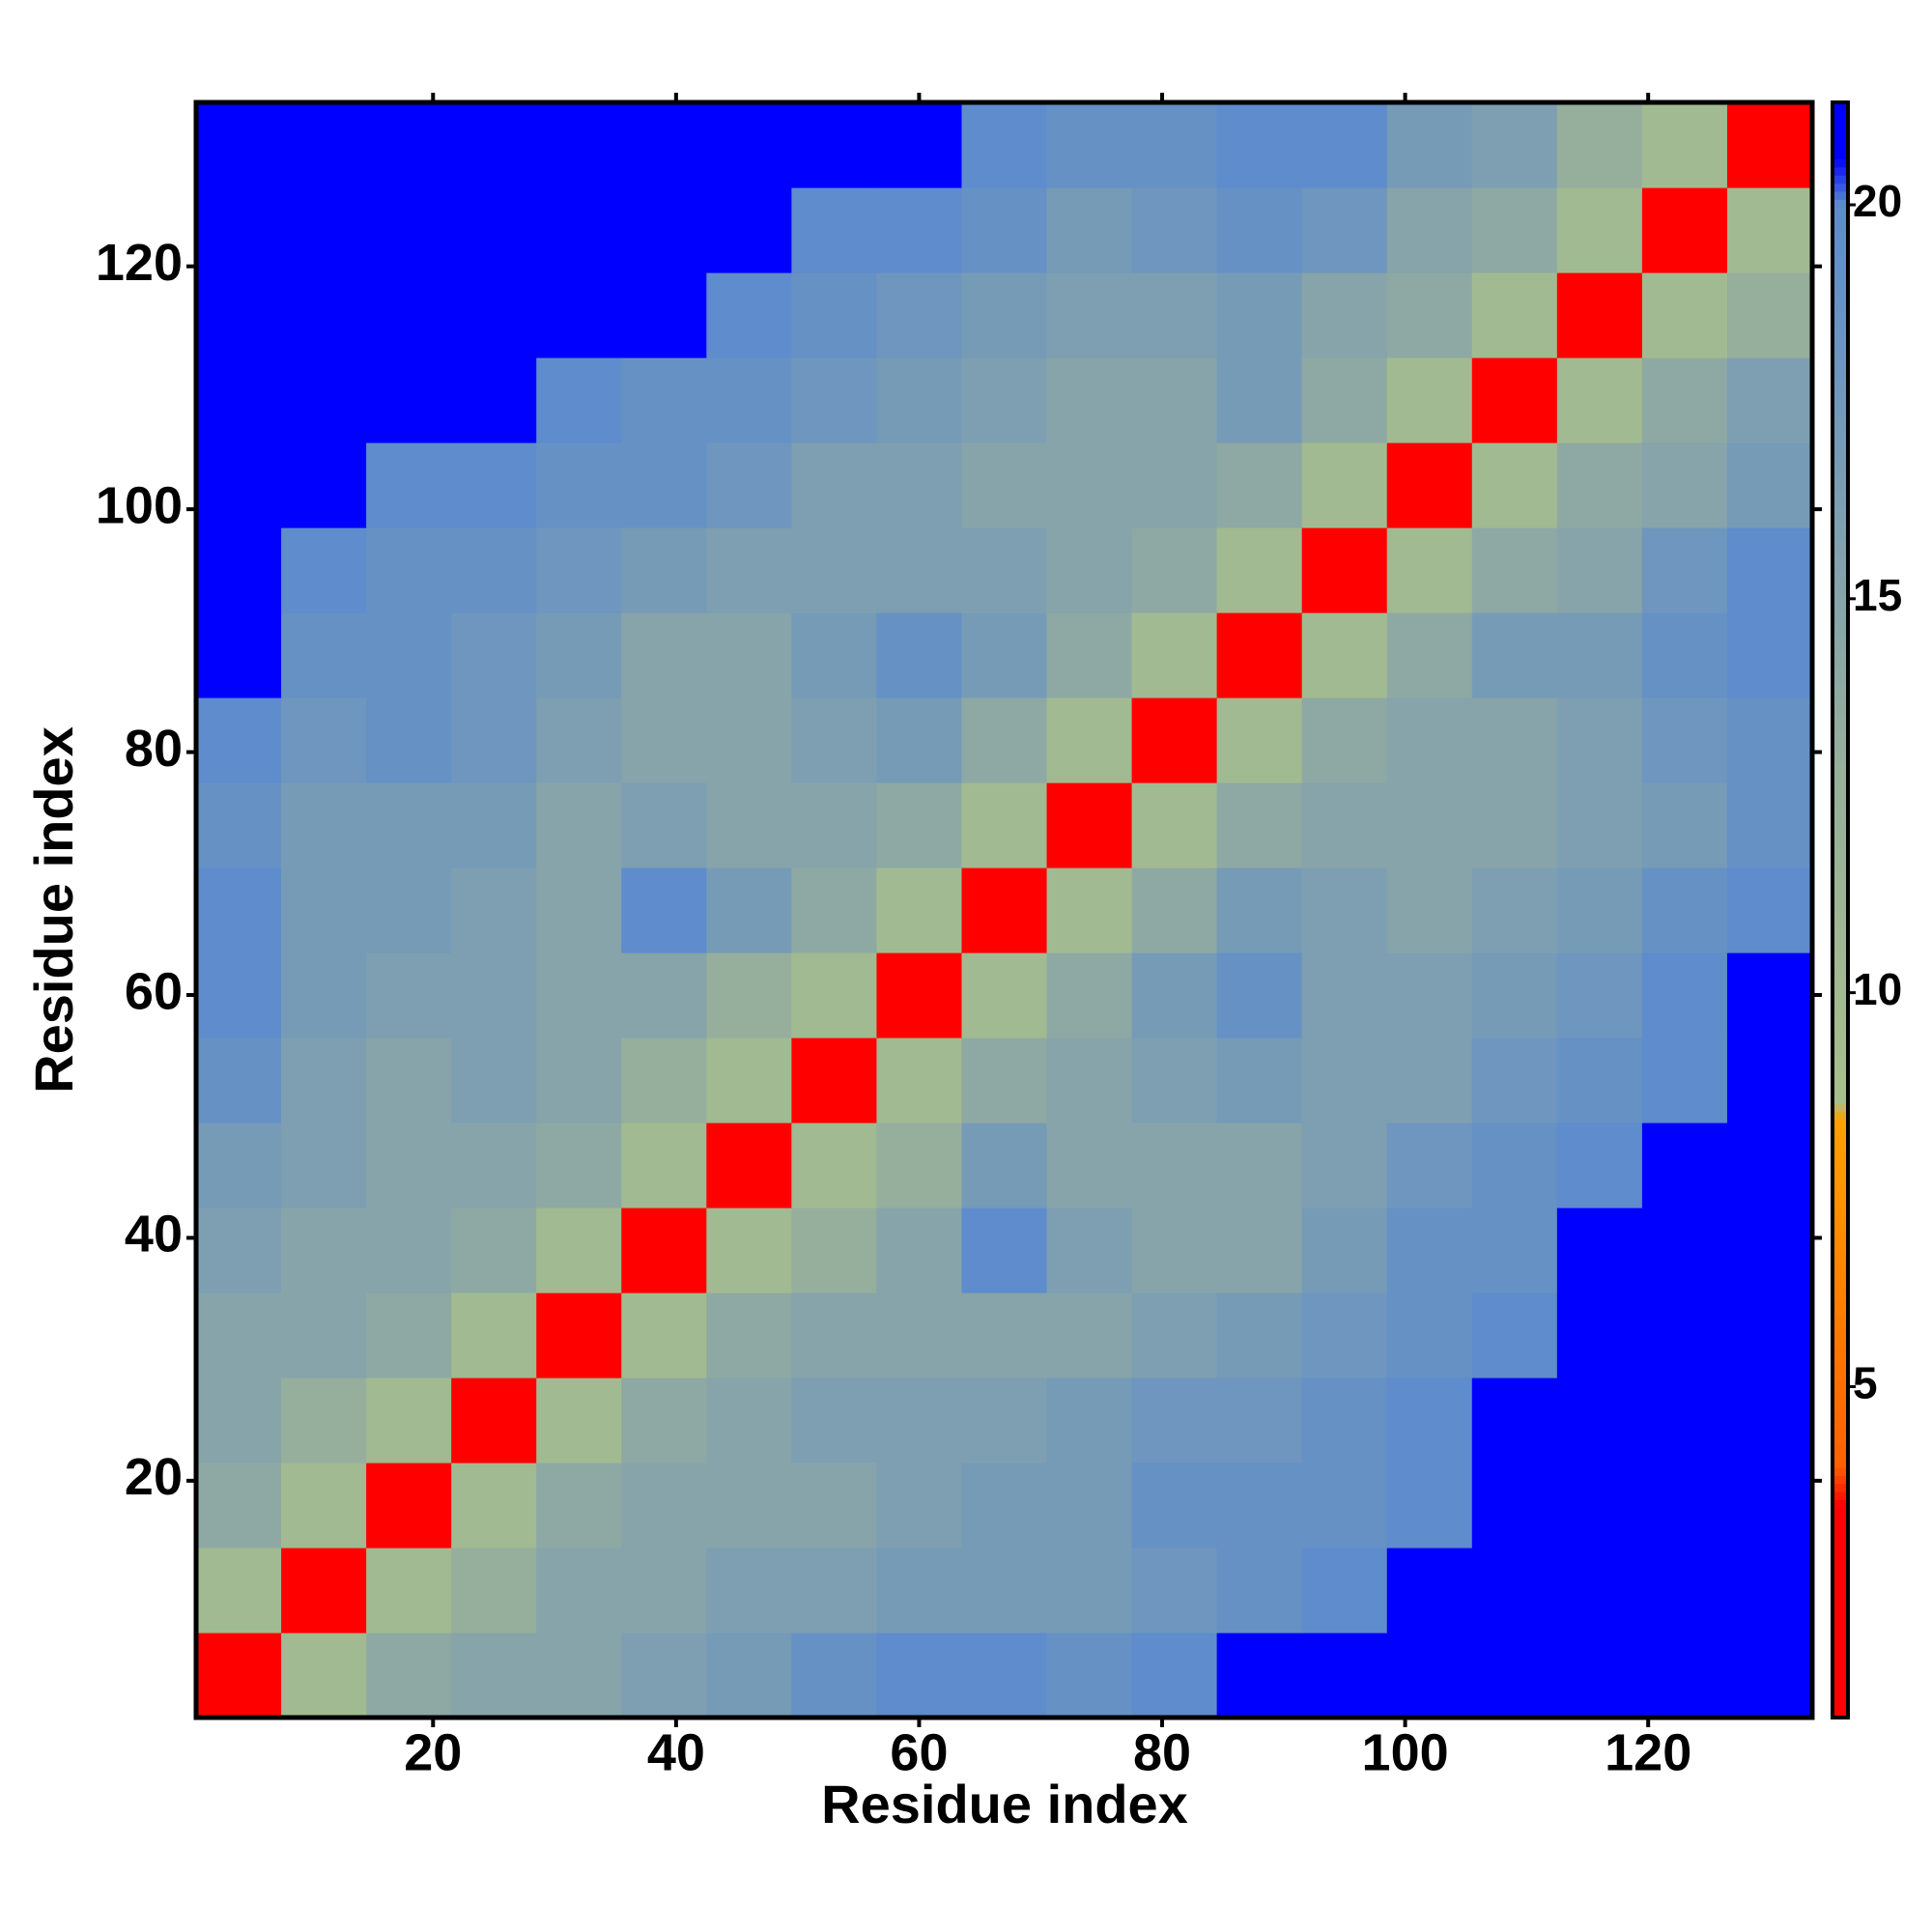 Image resolution: width=1932 pixels, height=1932 pixels. Describe the element at coordinates (53, 910) in the screenshot. I see `y-axis-title: Residue index` at that location.